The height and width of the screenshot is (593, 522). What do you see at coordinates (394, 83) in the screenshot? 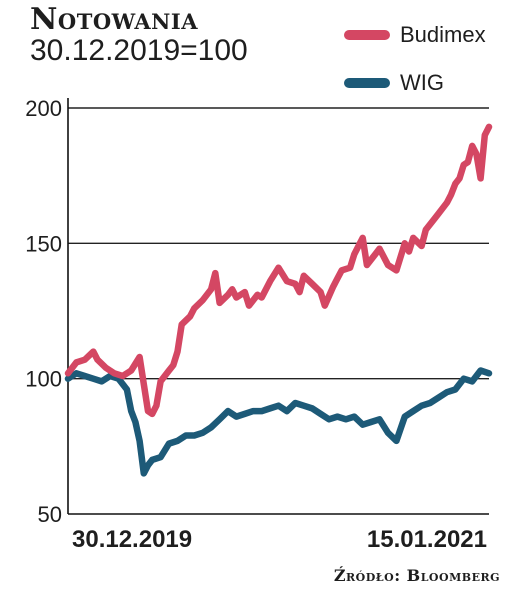
I see `legend-item-wig: WIG` at bounding box center [394, 83].